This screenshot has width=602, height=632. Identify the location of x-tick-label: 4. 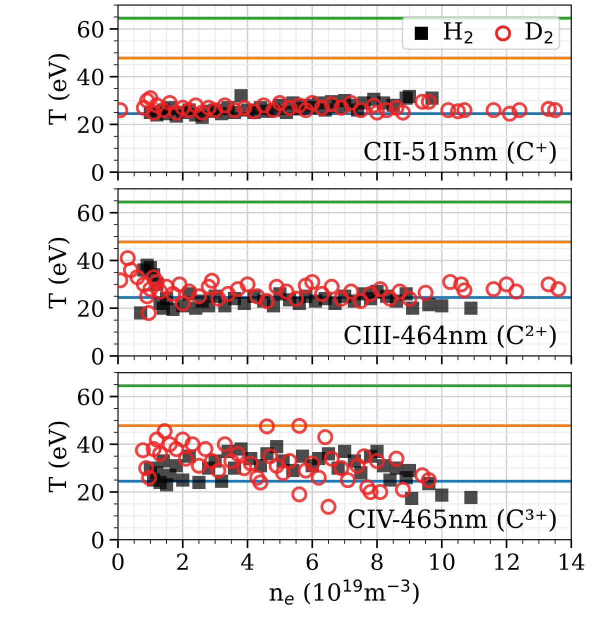
(247, 561).